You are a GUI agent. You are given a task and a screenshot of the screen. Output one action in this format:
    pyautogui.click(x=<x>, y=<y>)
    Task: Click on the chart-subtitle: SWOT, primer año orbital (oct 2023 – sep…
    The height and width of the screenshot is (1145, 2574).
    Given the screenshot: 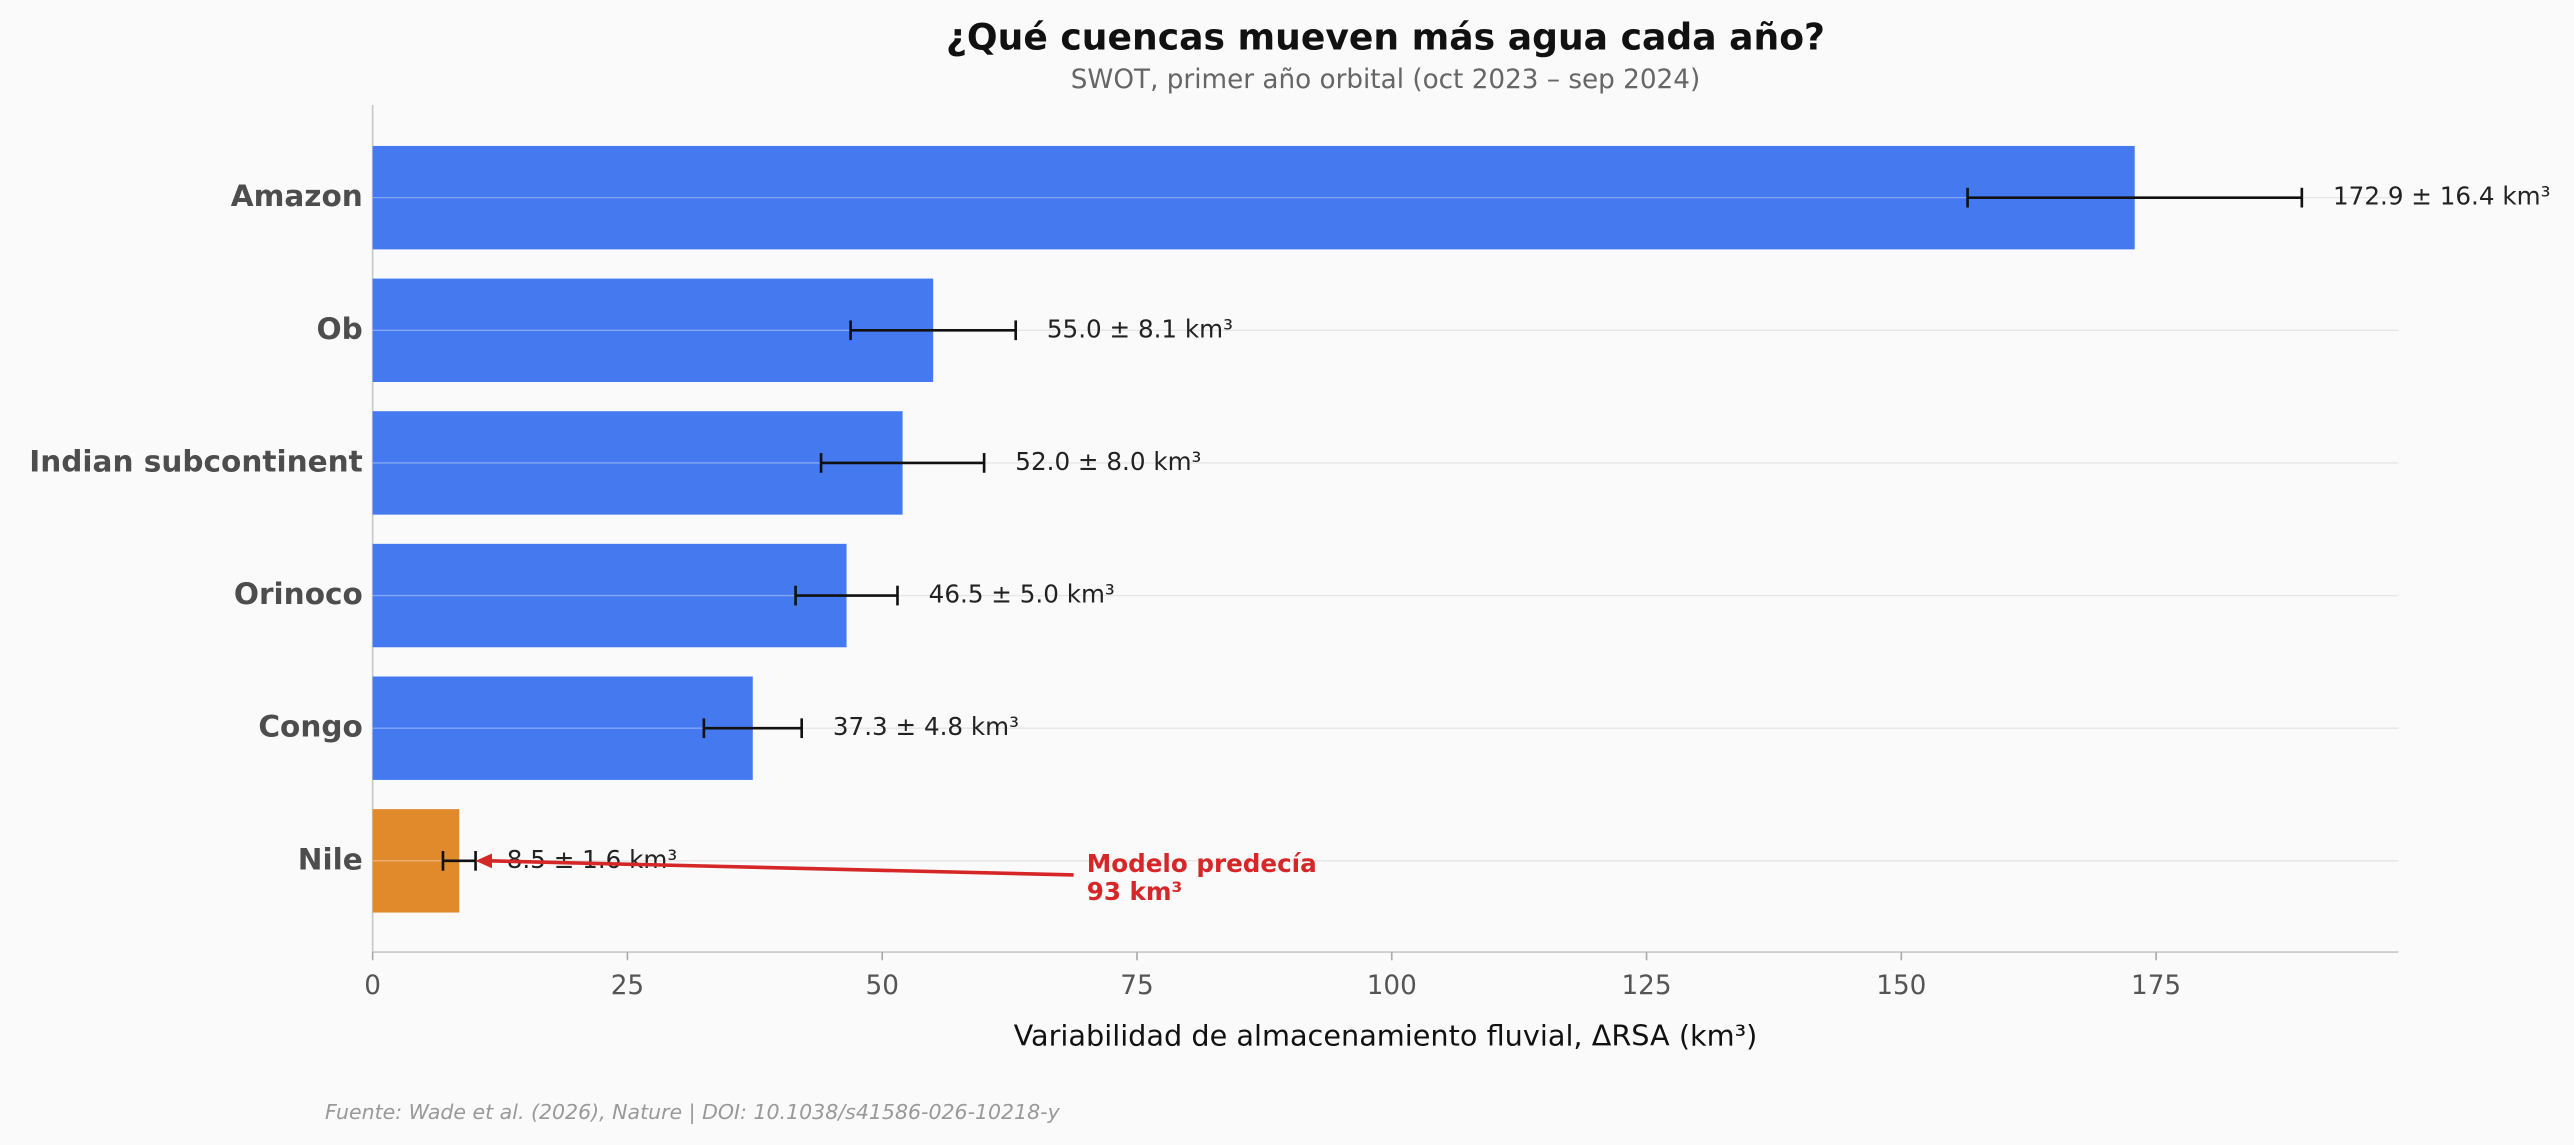 What is the action you would take?
    pyautogui.click(x=1385, y=80)
    